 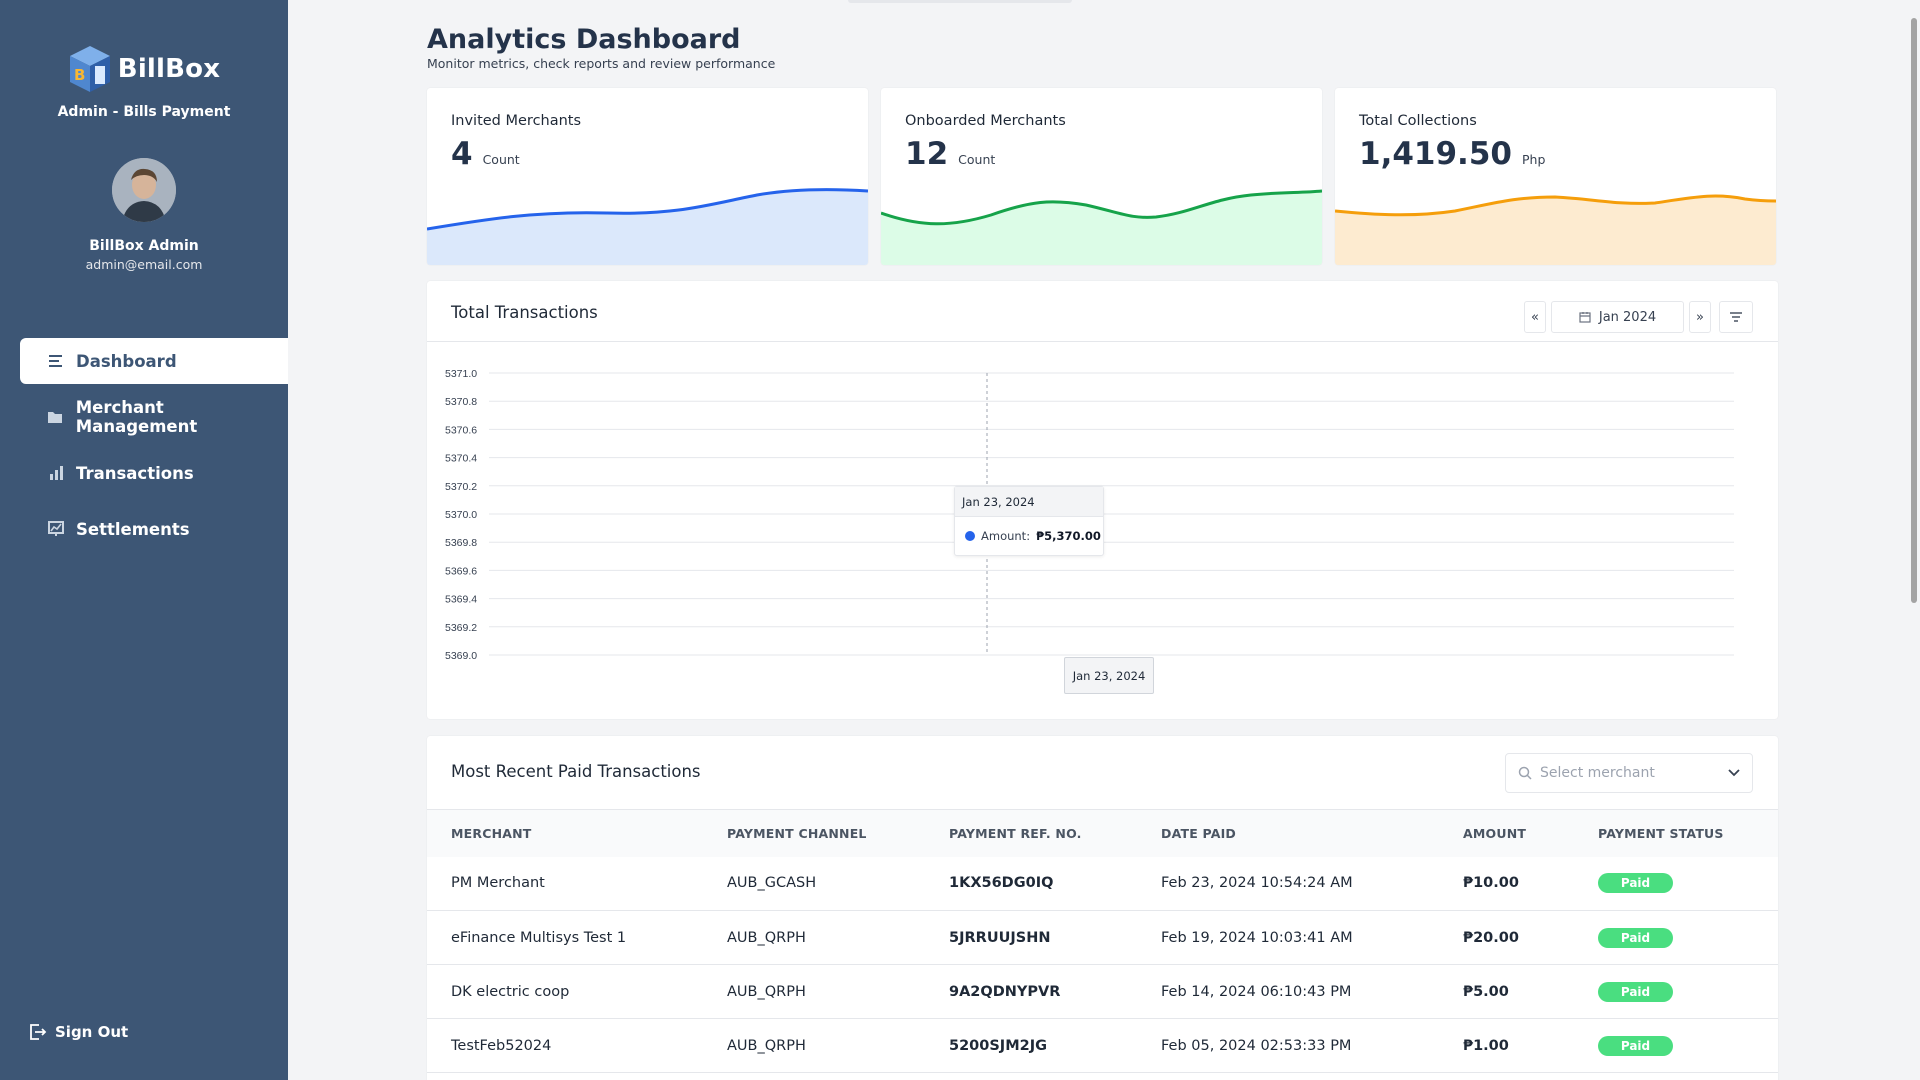 I want to click on merchant-select: Select merchant, so click(x=1629, y=773).